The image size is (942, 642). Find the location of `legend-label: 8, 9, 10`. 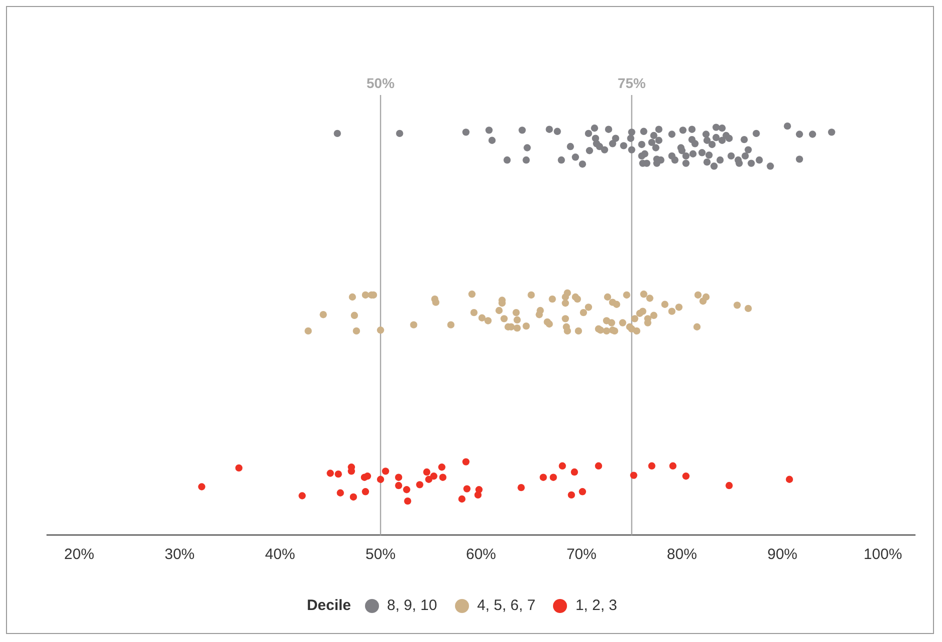

legend-label: 8, 9, 10 is located at coordinates (412, 605).